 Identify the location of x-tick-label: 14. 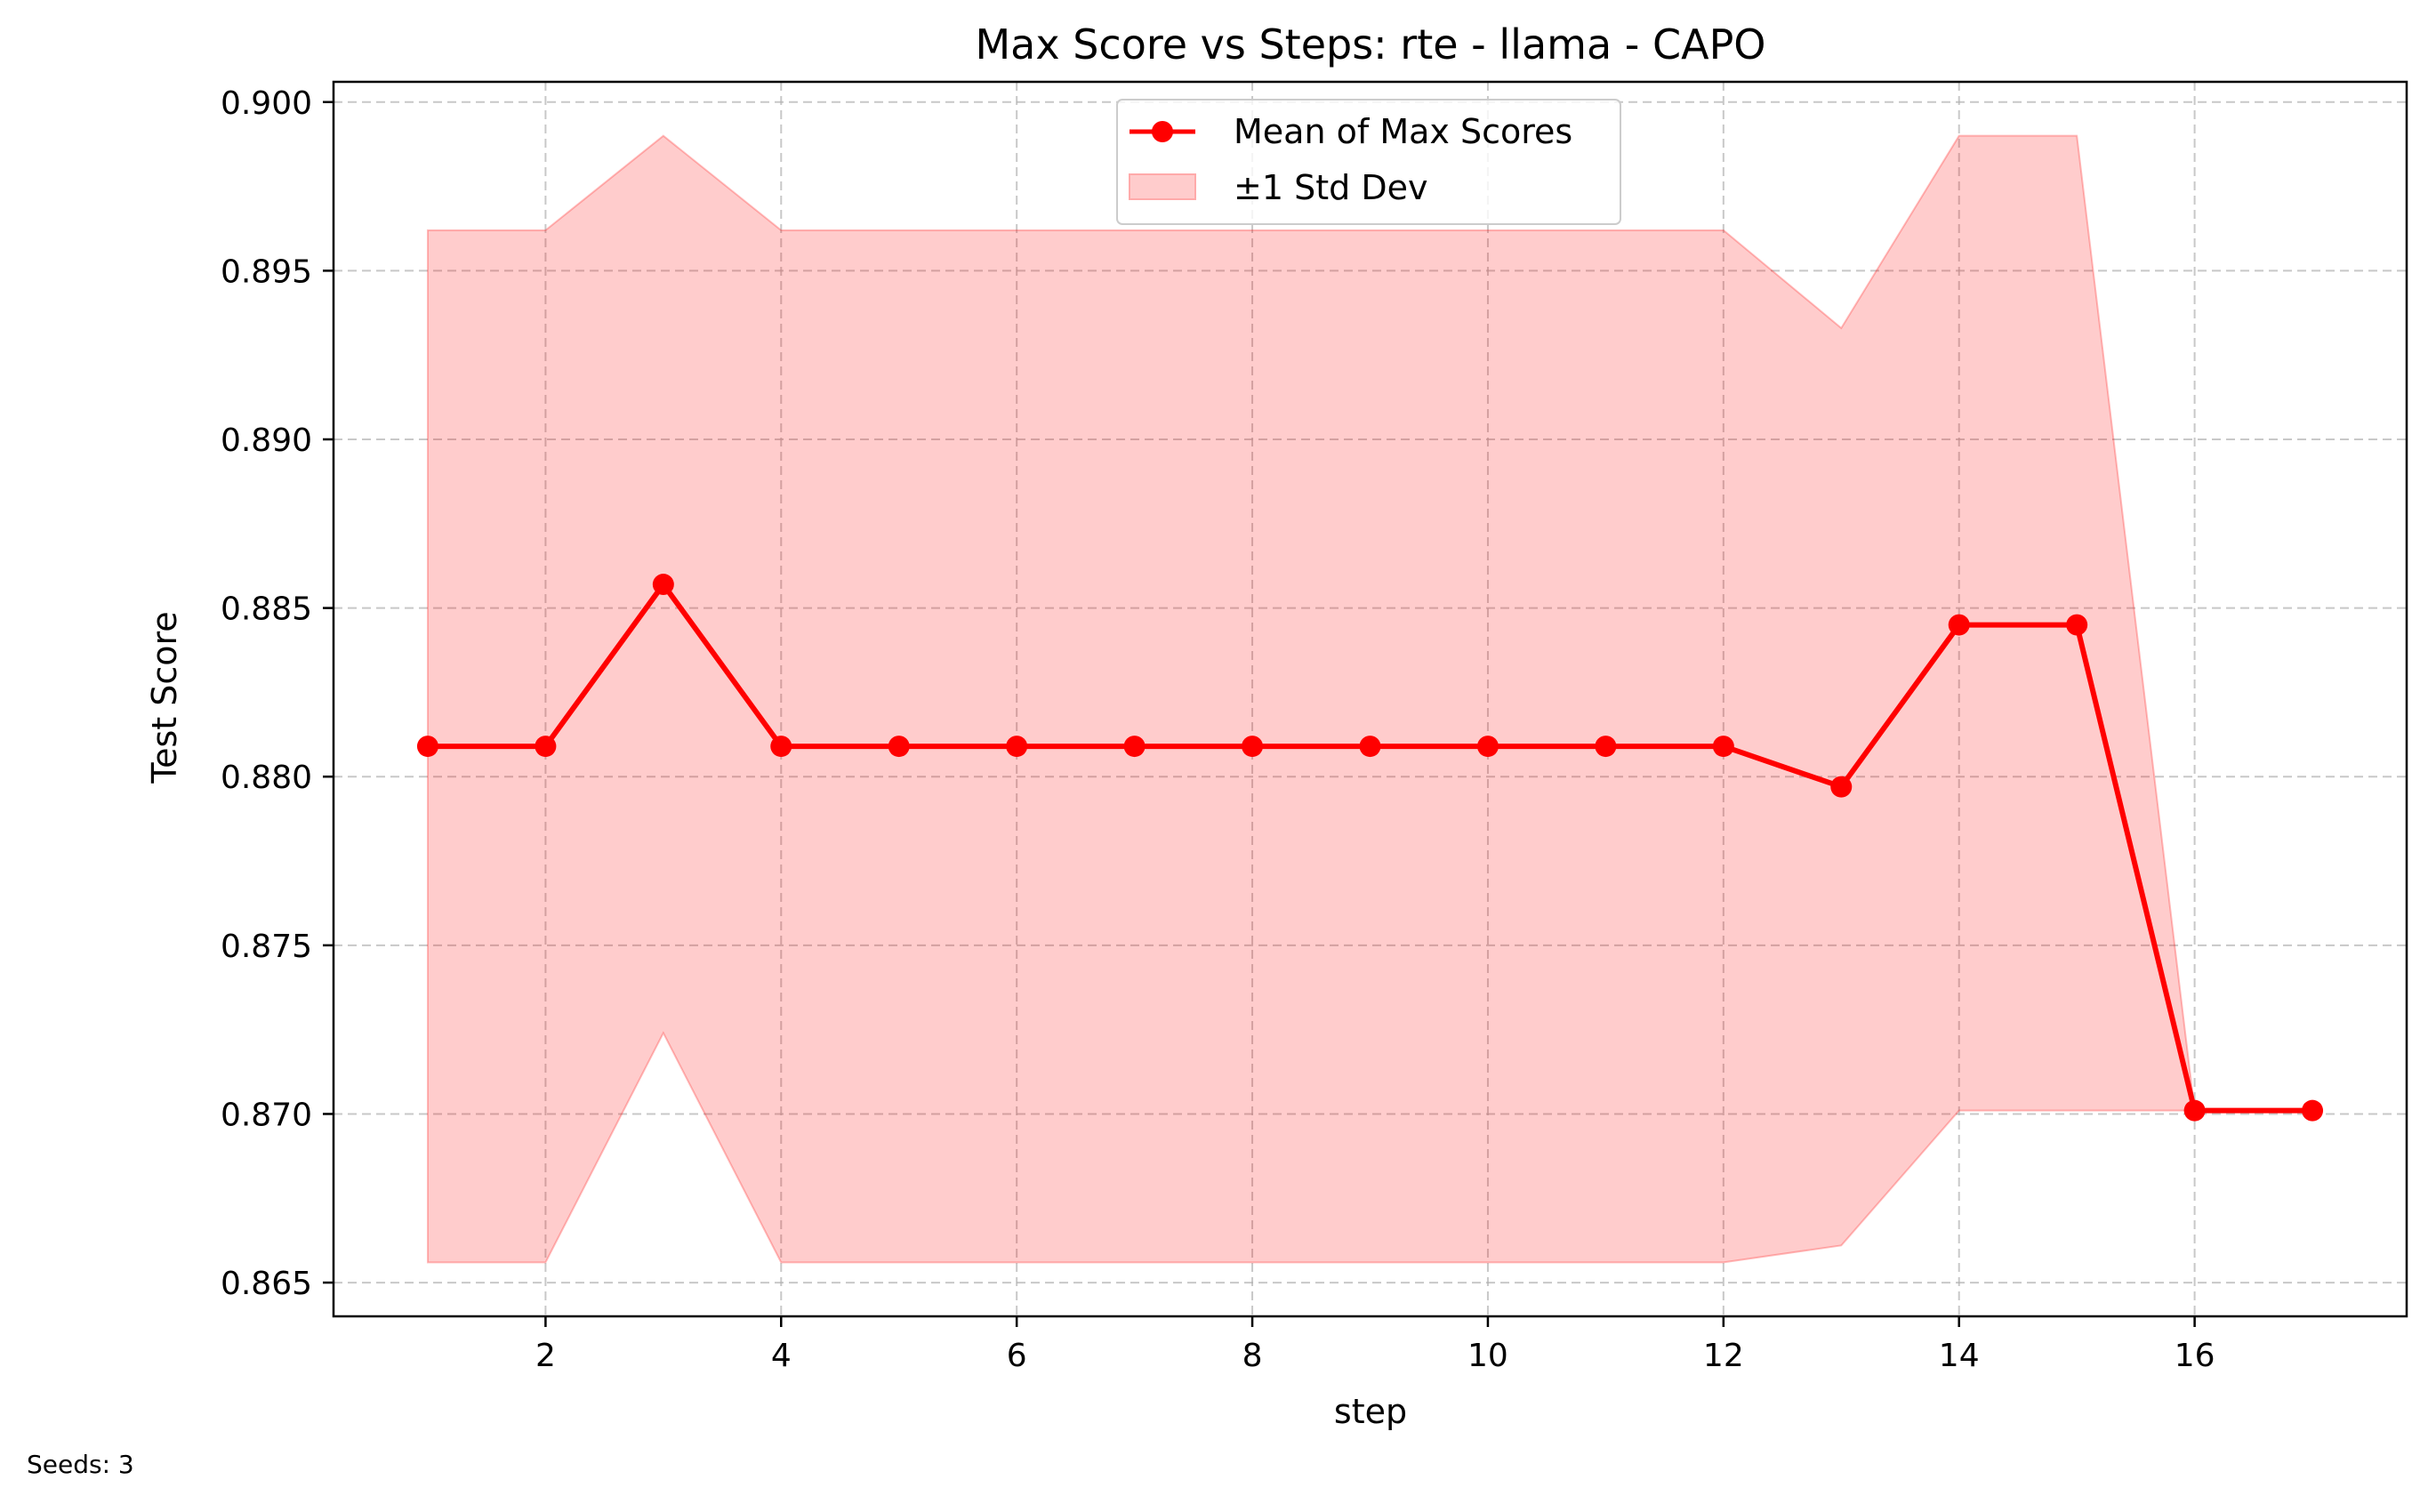
(1959, 1356).